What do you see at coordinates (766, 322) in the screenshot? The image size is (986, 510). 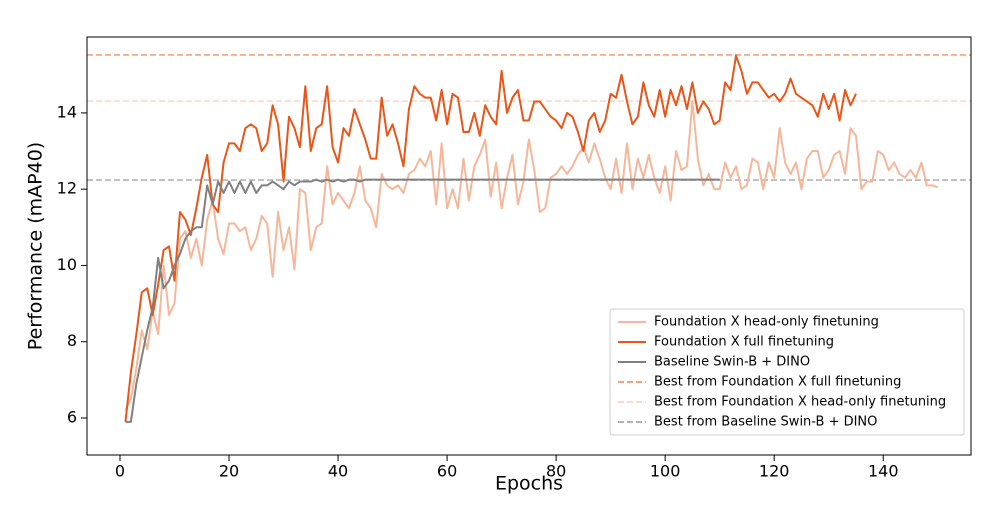 I see `legend-label: Foundation X head-only finetuning` at bounding box center [766, 322].